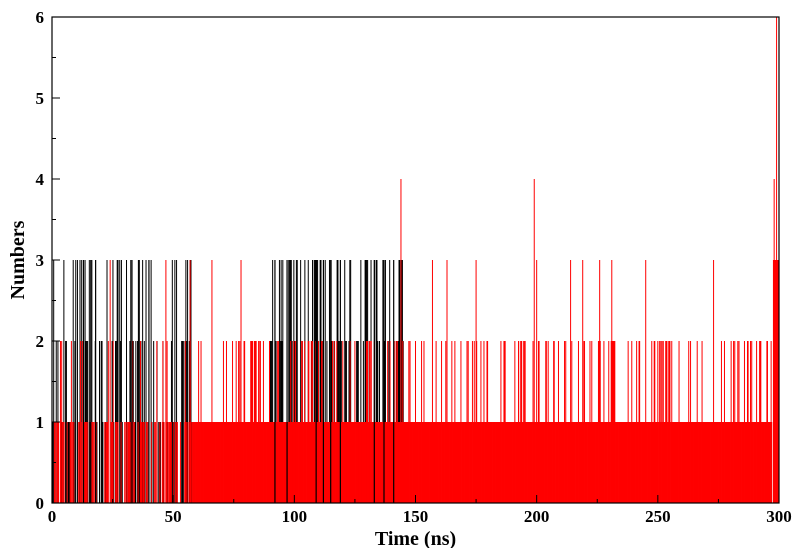 The width and height of the screenshot is (796, 548). Describe the element at coordinates (40, 98) in the screenshot. I see `y-tick-label: 5` at that location.